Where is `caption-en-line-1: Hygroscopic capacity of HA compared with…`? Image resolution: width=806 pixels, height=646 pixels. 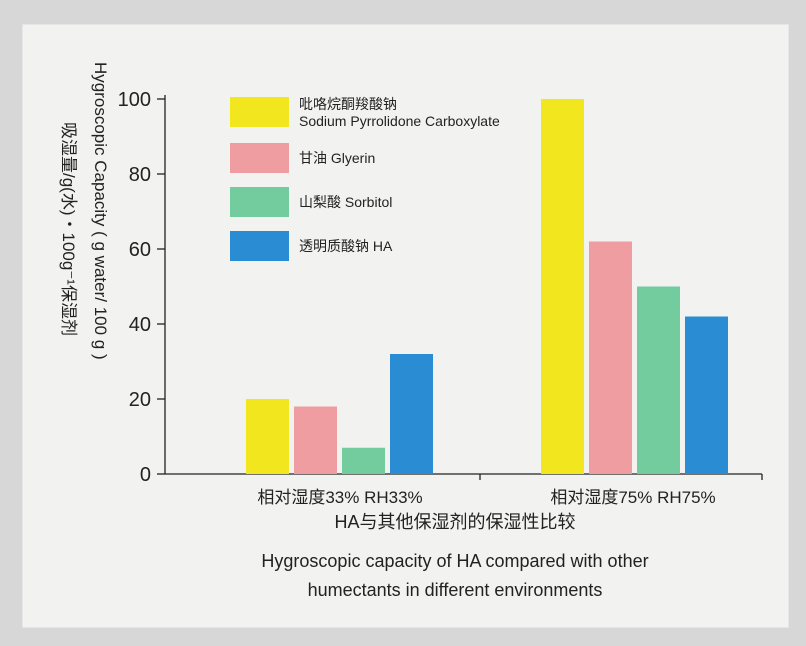 caption-en-line-1: Hygroscopic capacity of HA compared with… is located at coordinates (454, 561).